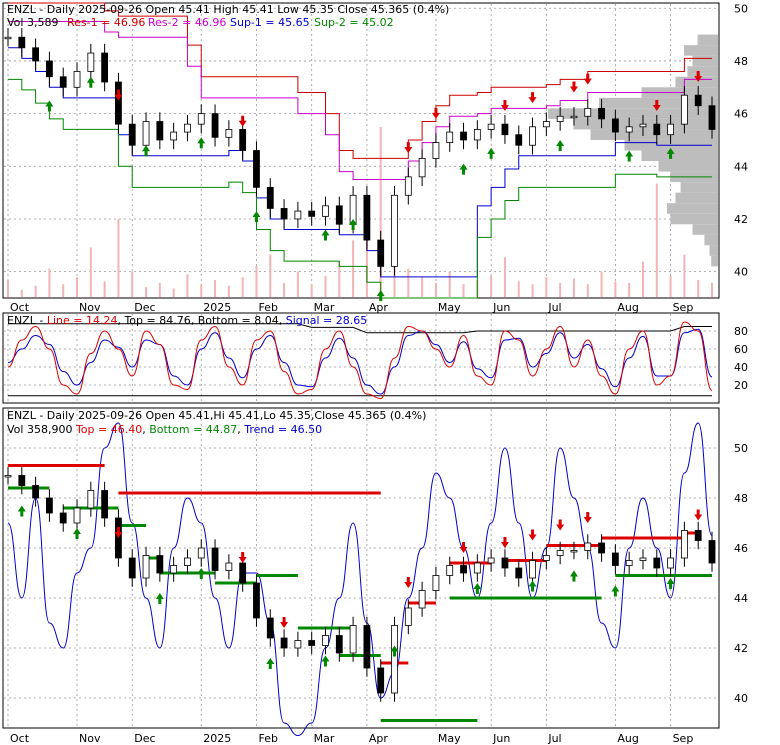 Image resolution: width=780 pixels, height=745 pixels. What do you see at coordinates (32, 22) in the screenshot?
I see `vol-label: Vol 3,589` at bounding box center [32, 22].